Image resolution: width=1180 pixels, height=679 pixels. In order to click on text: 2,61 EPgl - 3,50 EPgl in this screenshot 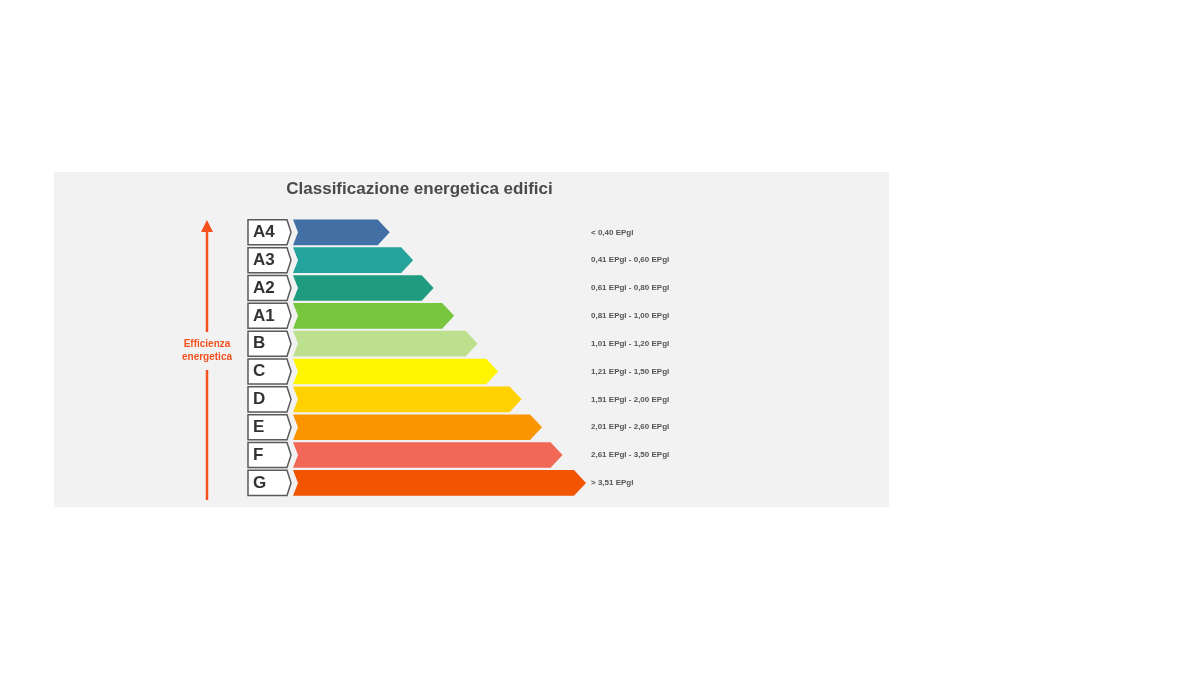, I will do `click(630, 455)`.